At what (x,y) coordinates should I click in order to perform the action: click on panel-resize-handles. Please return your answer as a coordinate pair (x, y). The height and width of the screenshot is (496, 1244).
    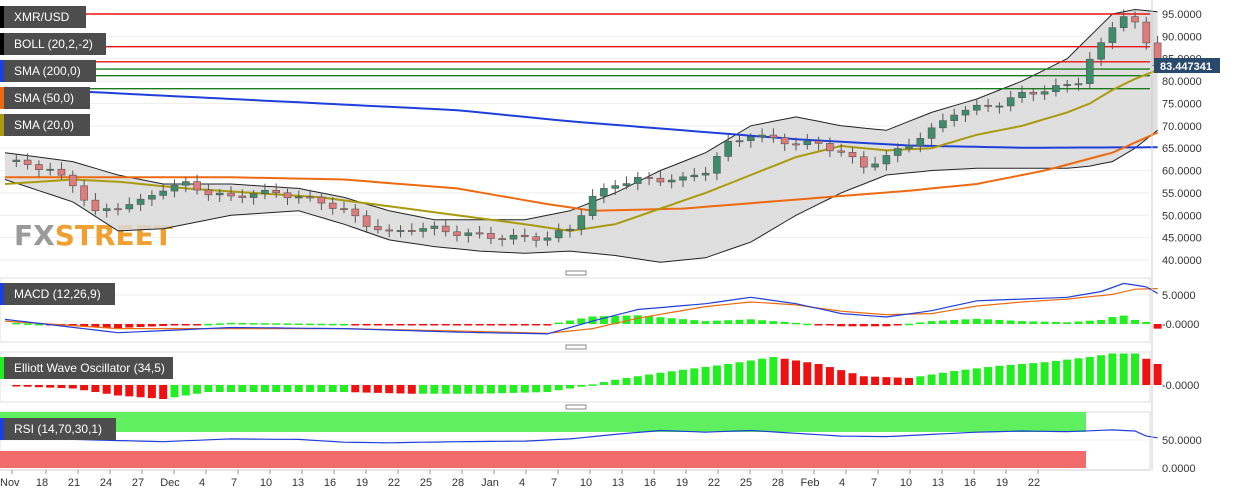
    Looking at the image, I should click on (576, 340).